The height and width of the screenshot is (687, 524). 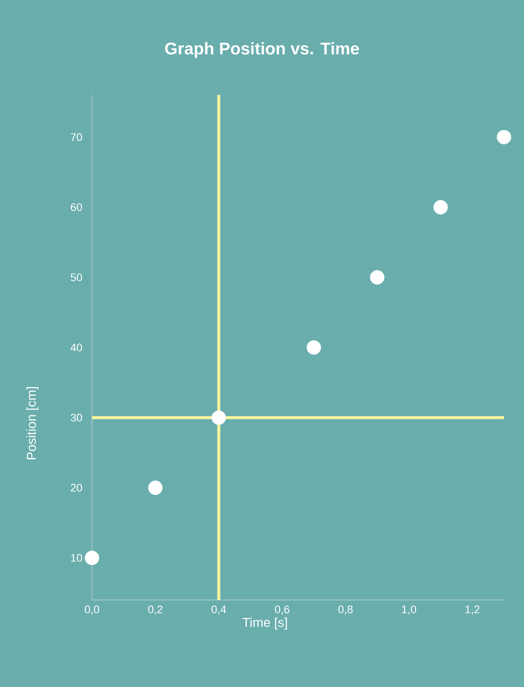 I want to click on y-axis-title: Position [cm], so click(x=32, y=423).